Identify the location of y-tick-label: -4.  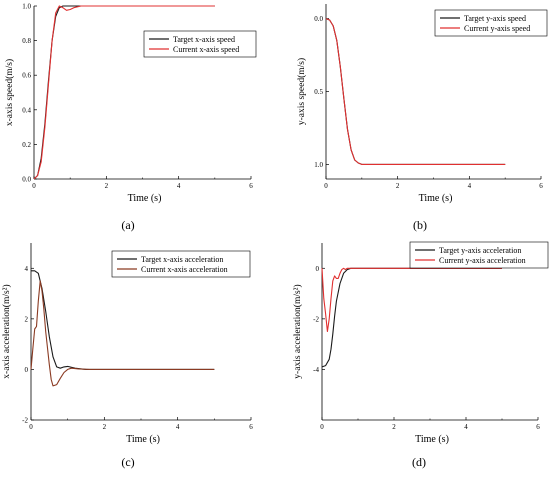
(316, 370).